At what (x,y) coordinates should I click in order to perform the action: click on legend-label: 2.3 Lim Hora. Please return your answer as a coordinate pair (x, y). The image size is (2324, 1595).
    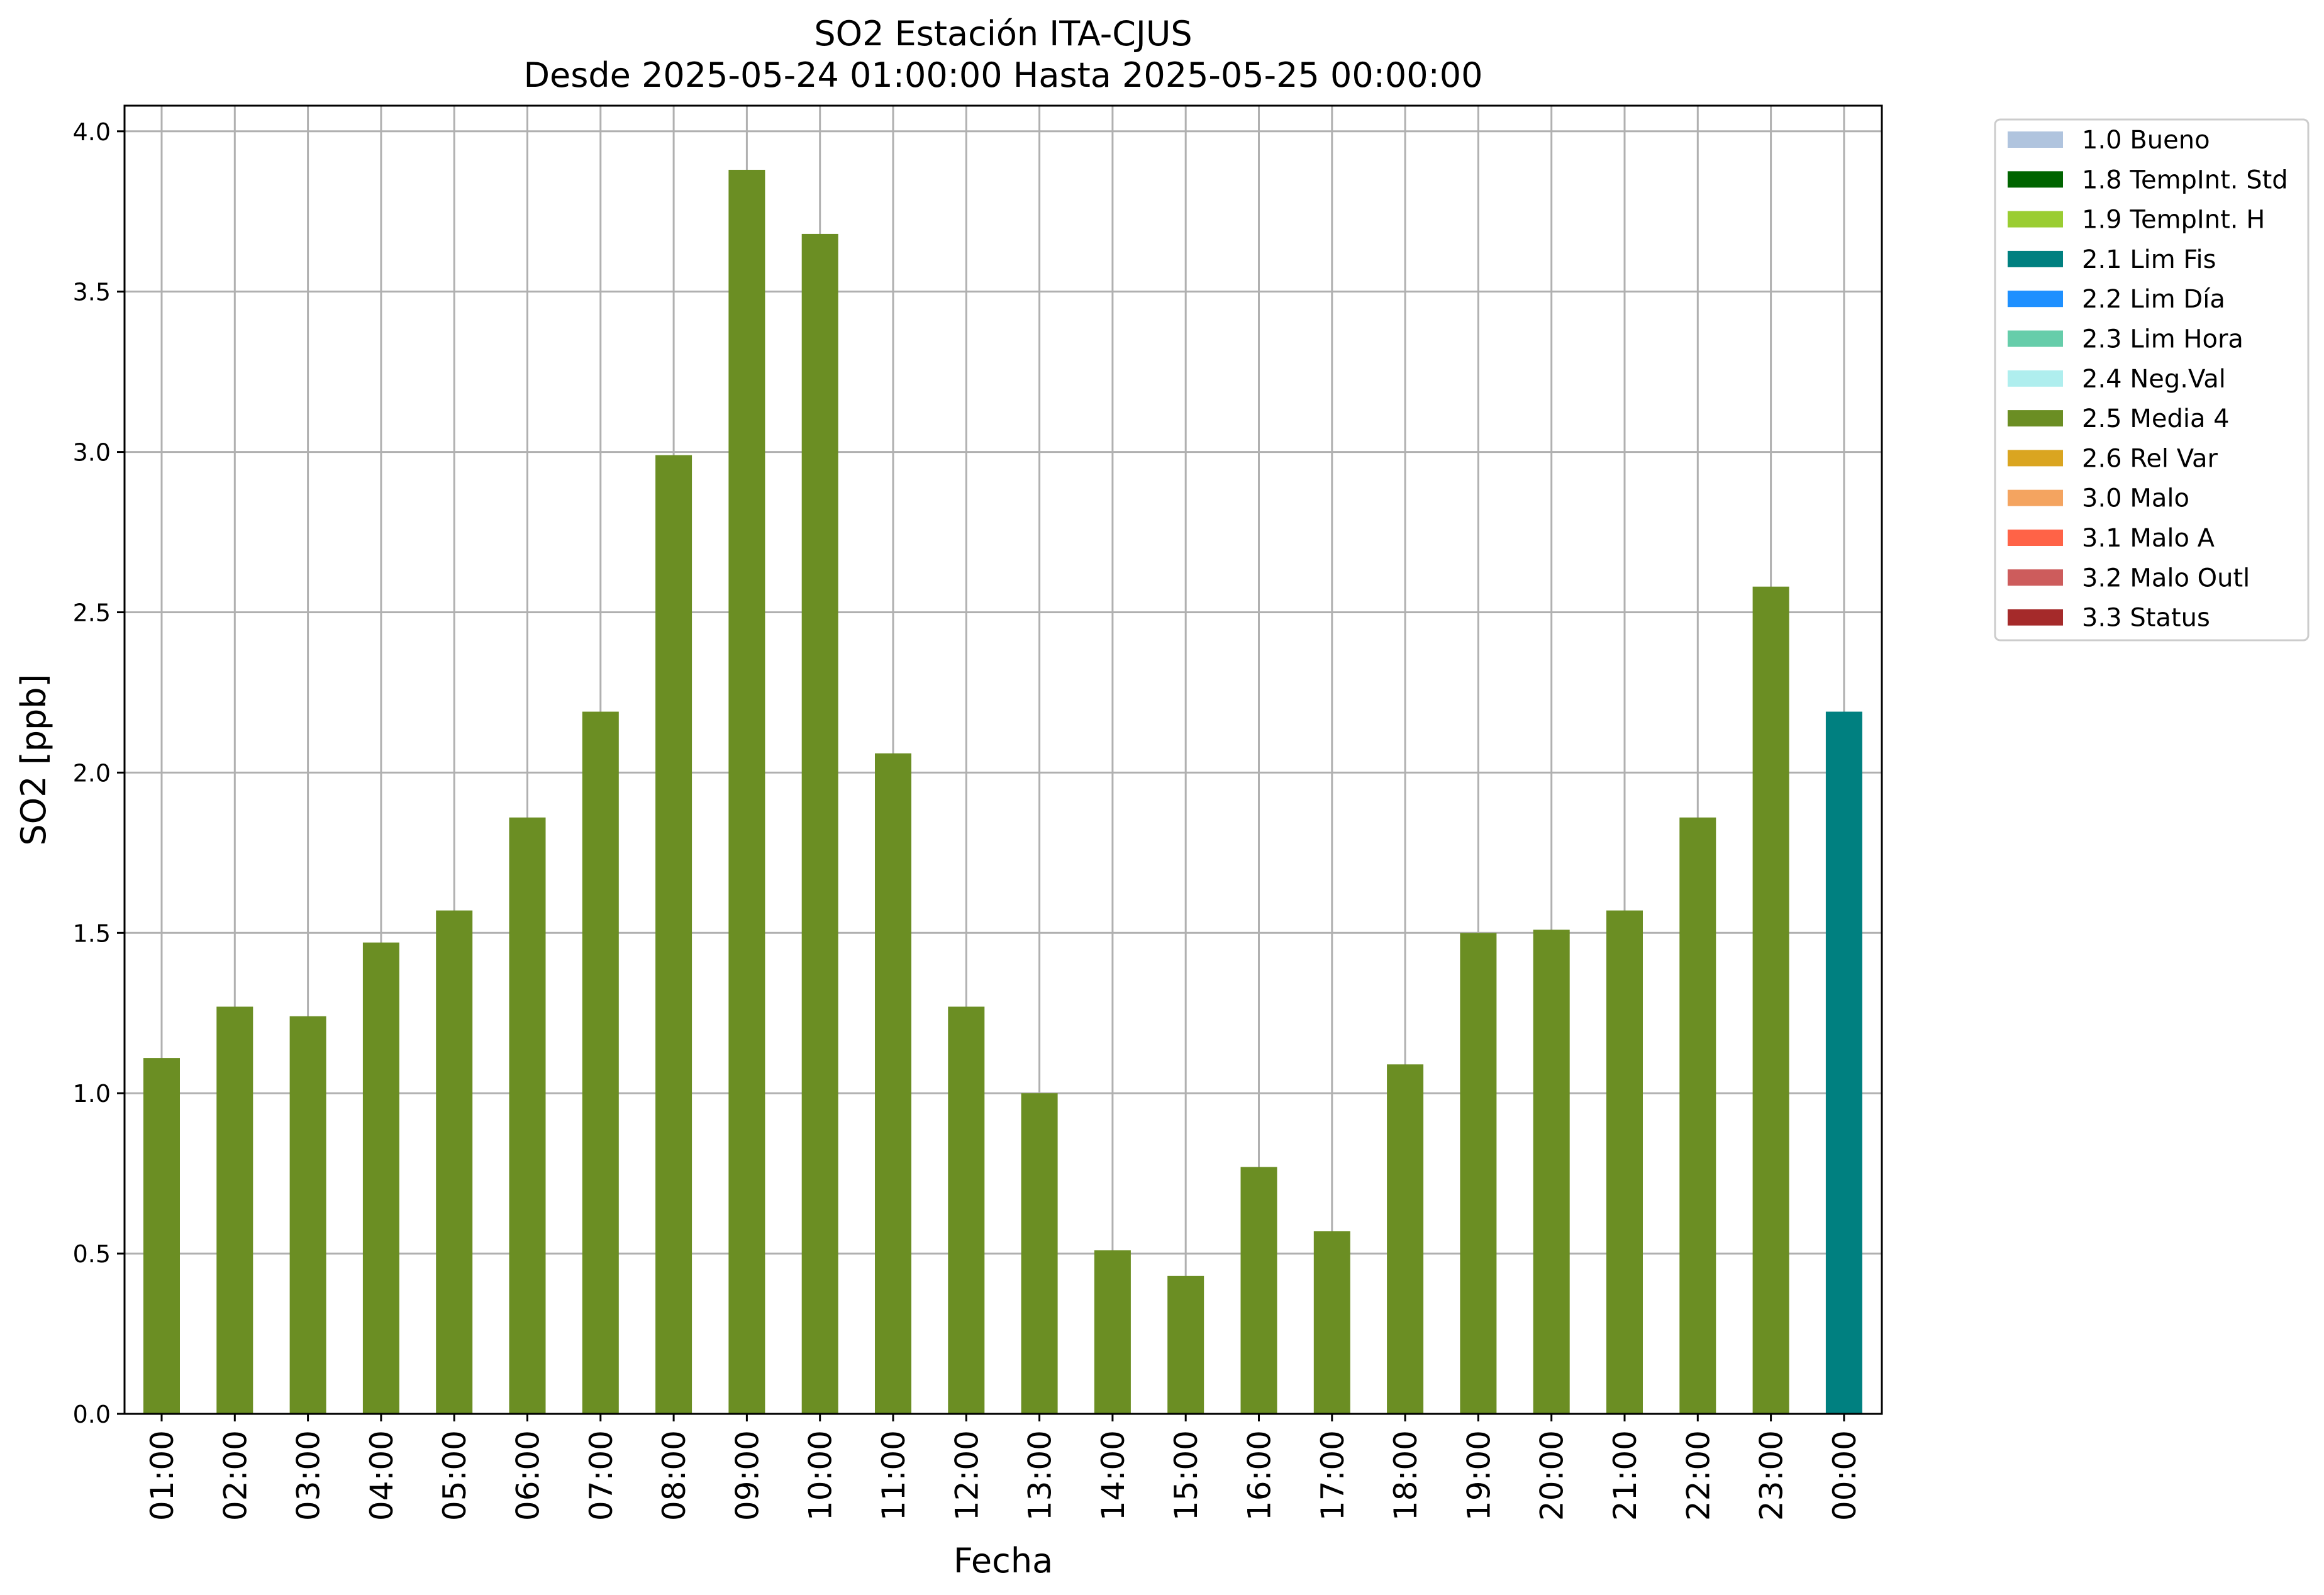
    Looking at the image, I should click on (2162, 339).